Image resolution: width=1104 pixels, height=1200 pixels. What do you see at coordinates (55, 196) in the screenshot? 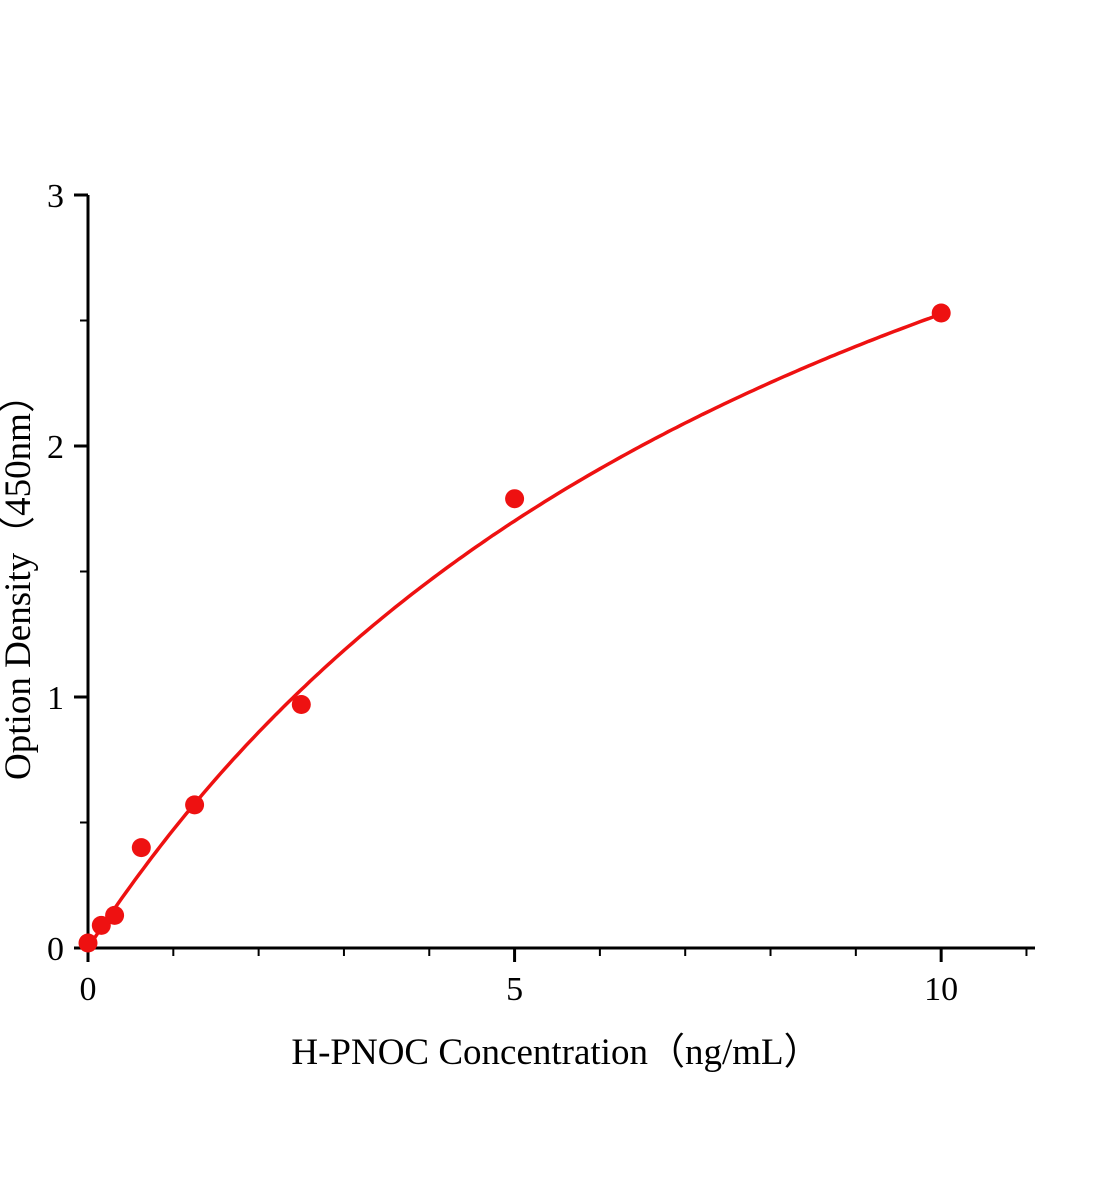
I see `y-axis-tick-label: 3` at bounding box center [55, 196].